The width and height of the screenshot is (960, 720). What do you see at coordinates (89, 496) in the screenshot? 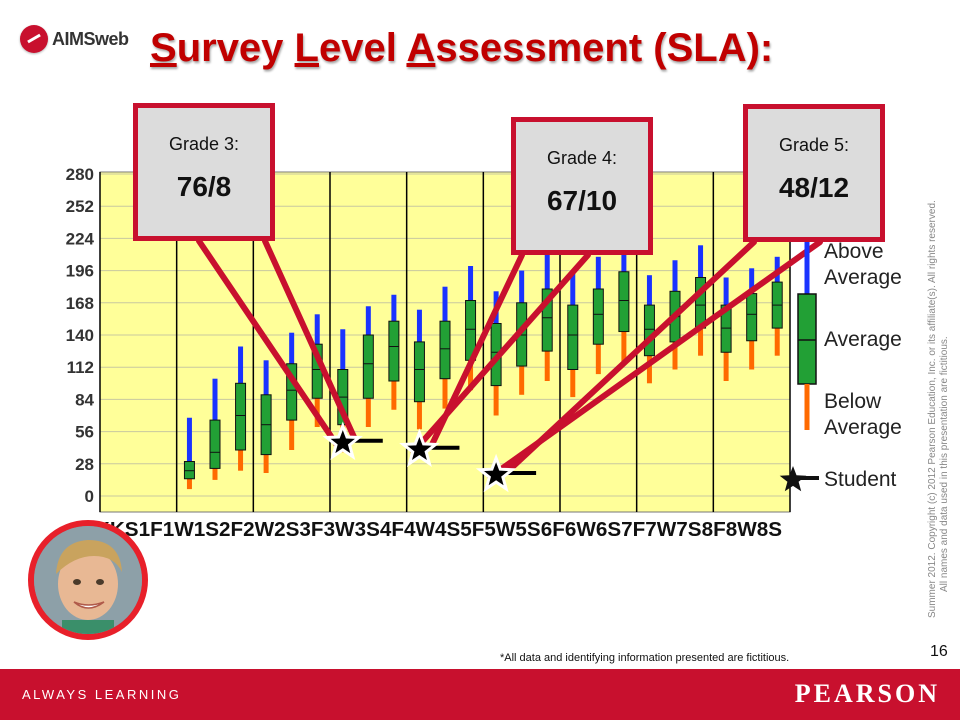
I see `y-tick-label-0: 0` at bounding box center [89, 496].